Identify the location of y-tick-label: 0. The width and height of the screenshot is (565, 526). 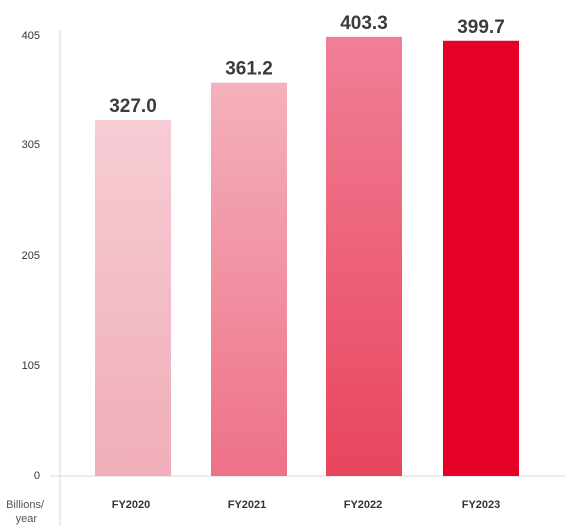
(37, 476).